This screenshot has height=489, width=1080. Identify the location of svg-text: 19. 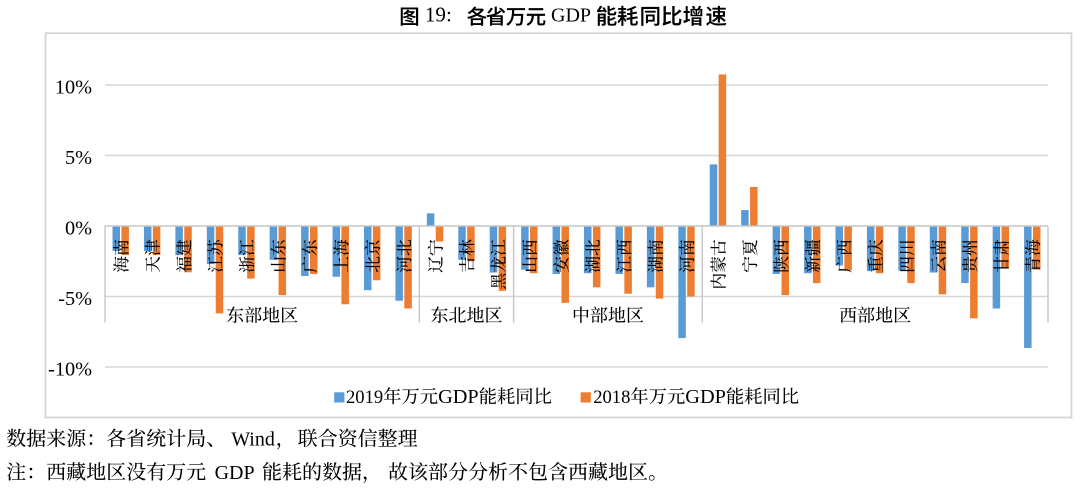
(435, 14).